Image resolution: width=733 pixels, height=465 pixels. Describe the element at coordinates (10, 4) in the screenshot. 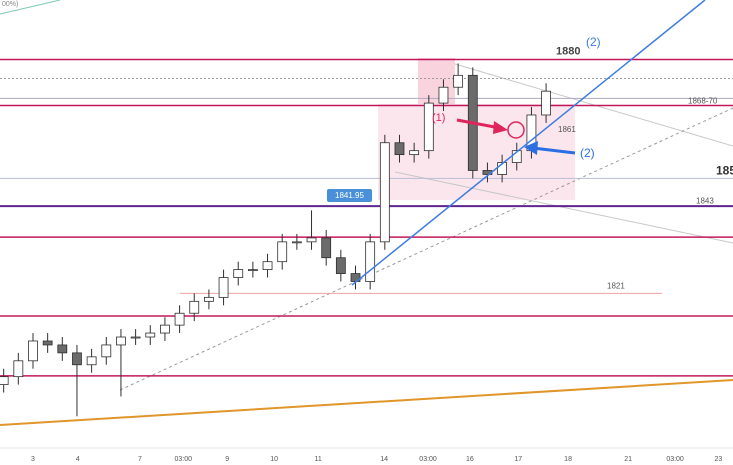

I see `corner-text: 00%)` at that location.